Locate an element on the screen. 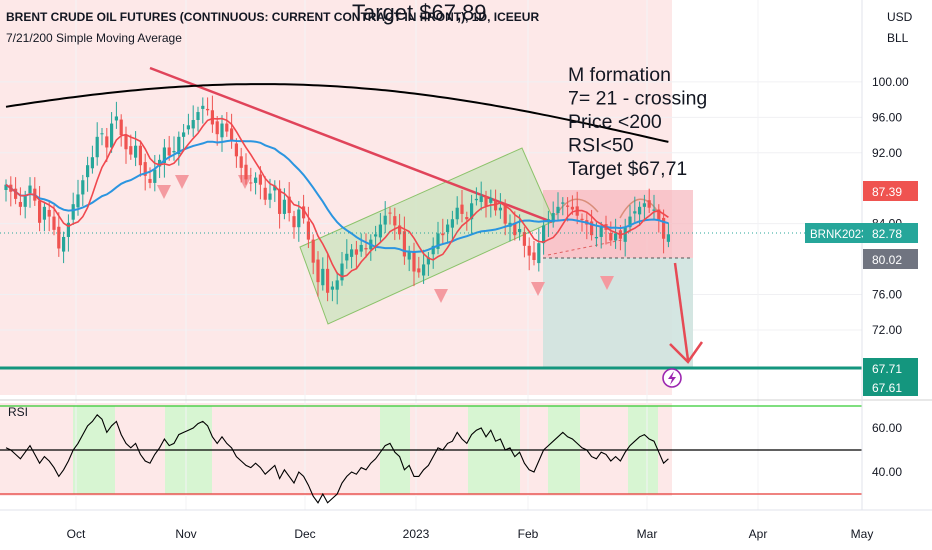  indicator-label: 7/21/200 Simple Moving Average is located at coordinates (94, 38).